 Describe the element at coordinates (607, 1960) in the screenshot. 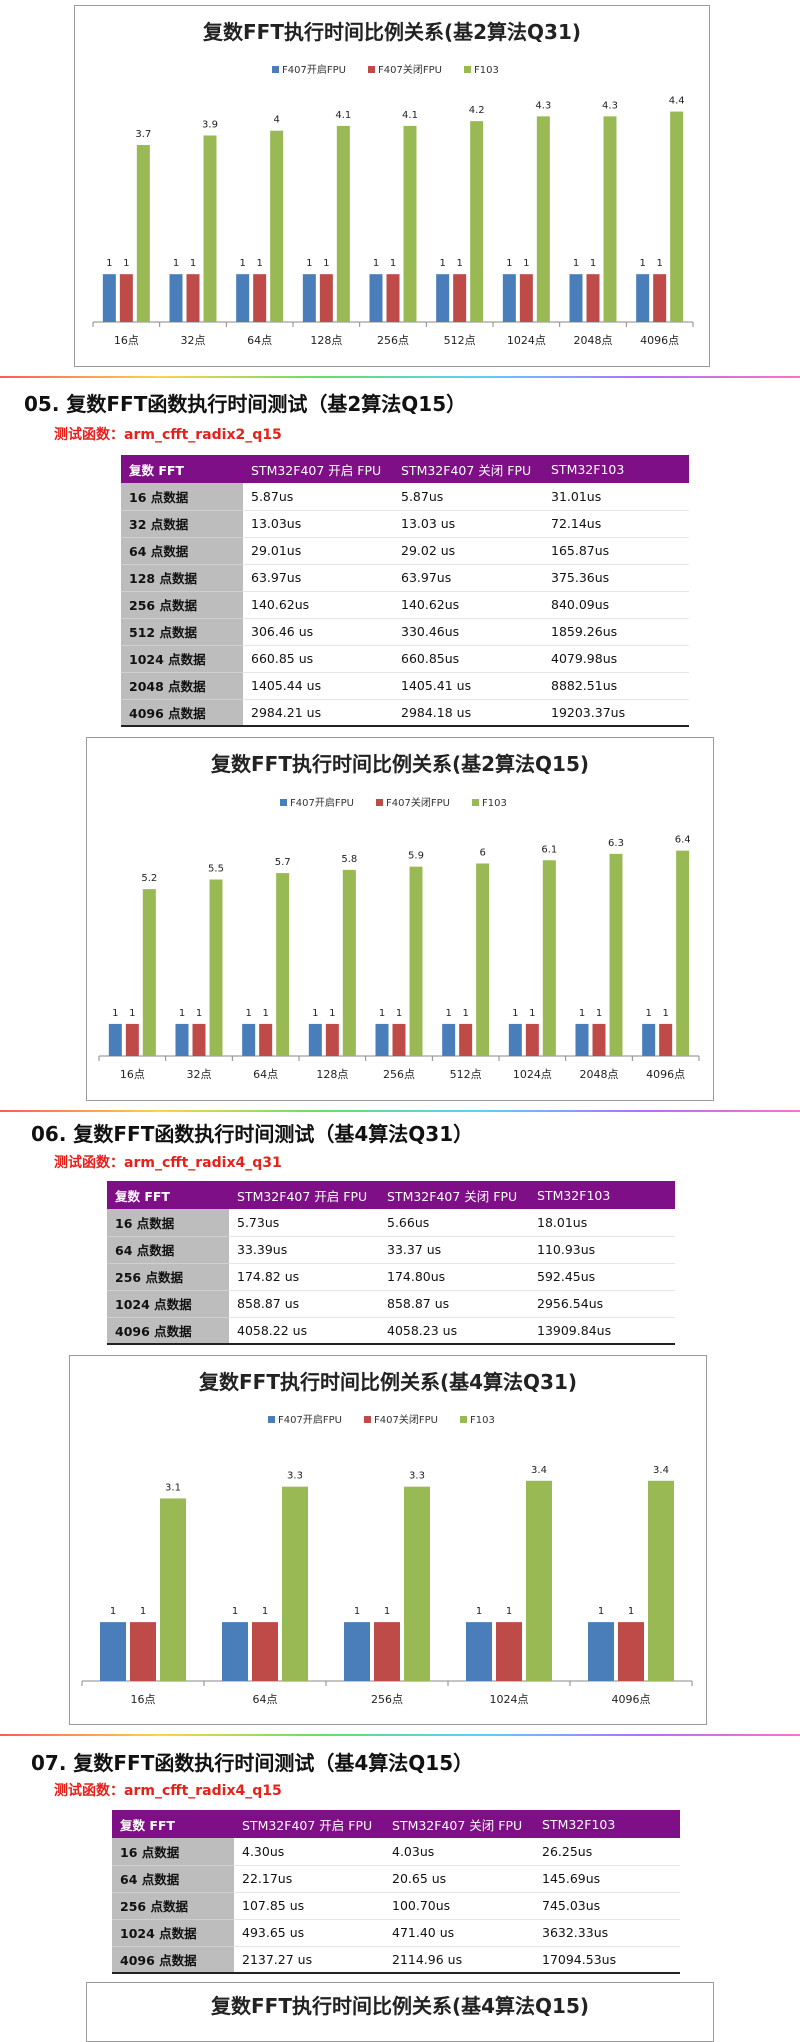

I see `table-cell: 17094.53us` at that location.